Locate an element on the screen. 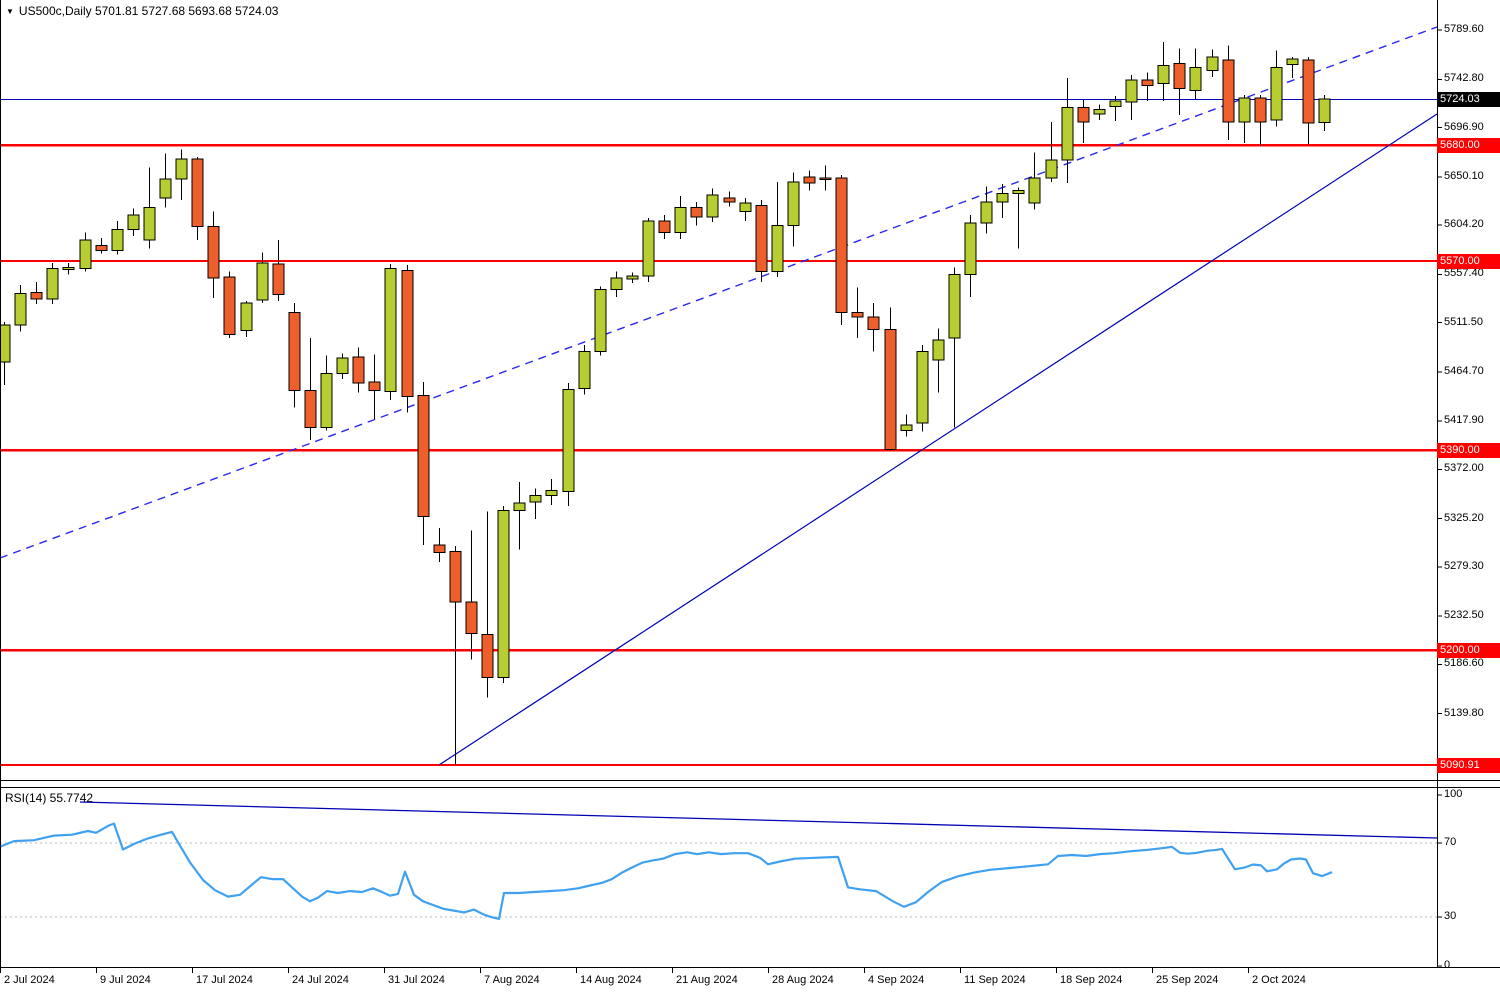 Image resolution: width=1500 pixels, height=1000 pixels. price-axis-label: 5372.00 is located at coordinates (1464, 468).